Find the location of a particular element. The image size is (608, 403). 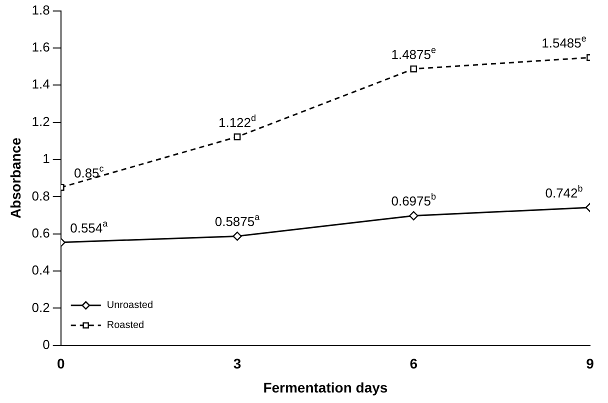

x-tick-label: 0 is located at coordinates (60, 364).